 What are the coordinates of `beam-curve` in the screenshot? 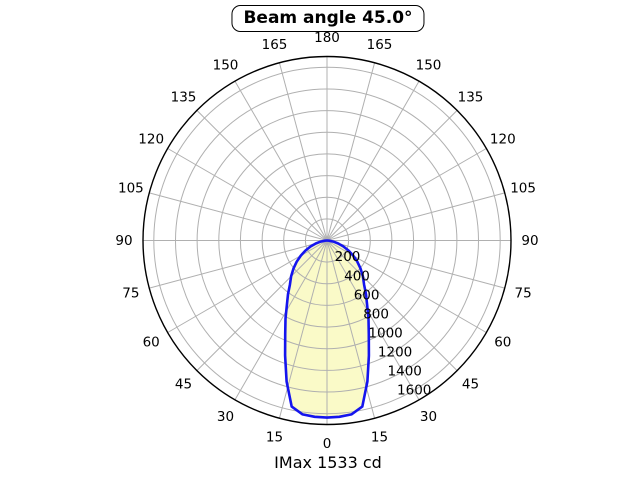 It's located at (327, 329).